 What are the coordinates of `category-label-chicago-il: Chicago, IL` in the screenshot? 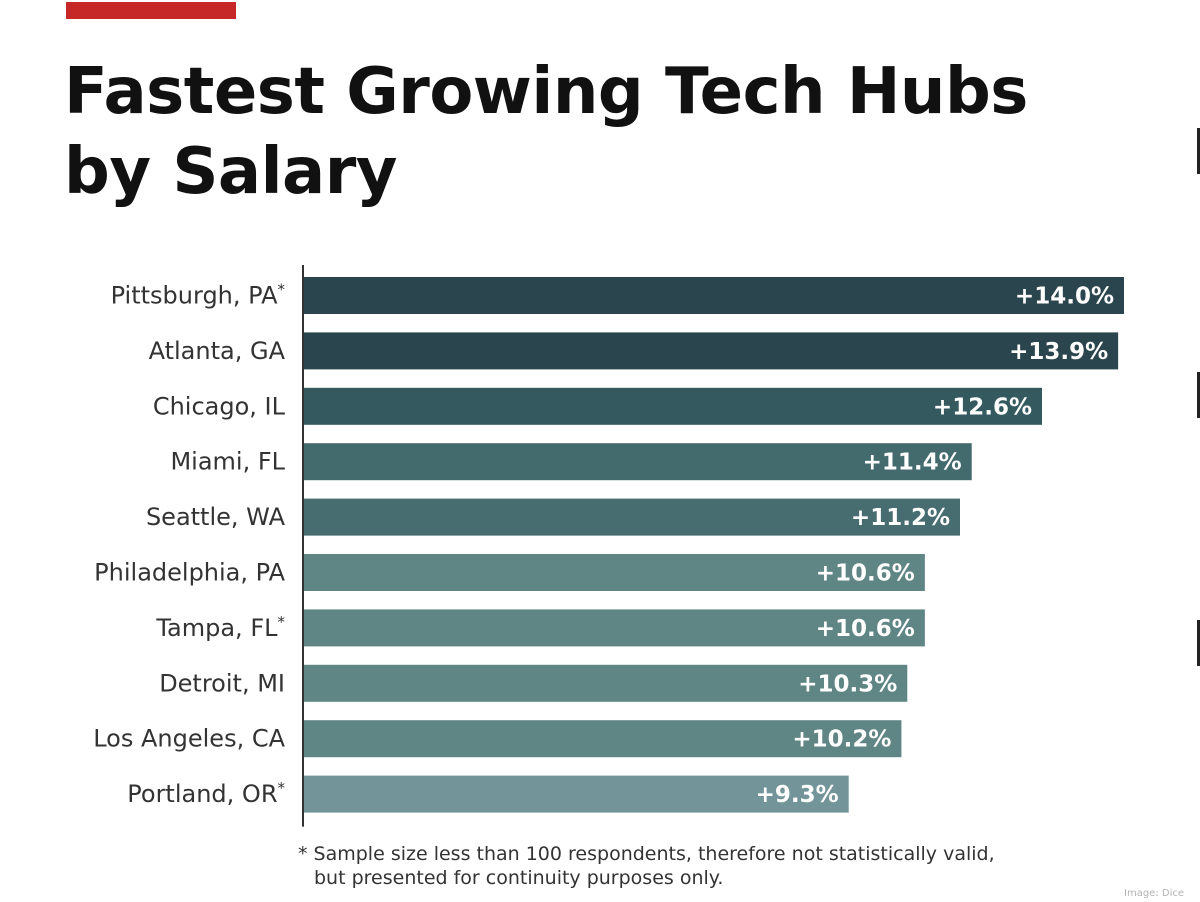 It's located at (219, 406).